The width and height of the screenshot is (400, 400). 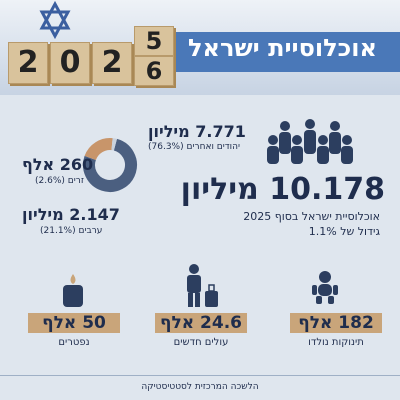 What do you see at coordinates (166, 147) in the screenshot?
I see `segment-share: (76.3%)` at bounding box center [166, 147].